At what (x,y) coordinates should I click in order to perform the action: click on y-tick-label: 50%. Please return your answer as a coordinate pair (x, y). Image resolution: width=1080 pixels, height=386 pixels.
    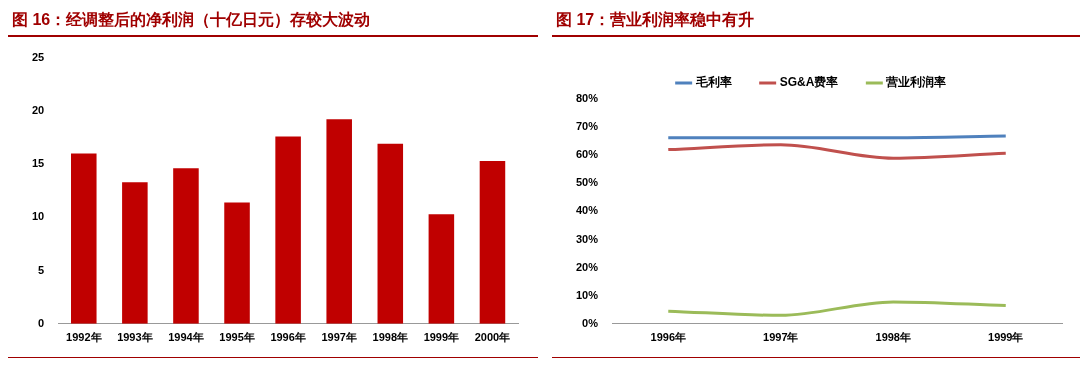
    Looking at the image, I should click on (587, 182).